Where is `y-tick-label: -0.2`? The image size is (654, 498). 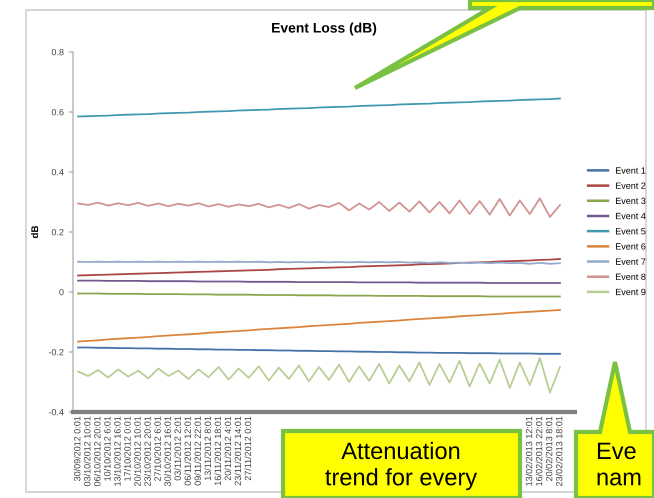
y-tick-label: -0.2 is located at coordinates (56, 352).